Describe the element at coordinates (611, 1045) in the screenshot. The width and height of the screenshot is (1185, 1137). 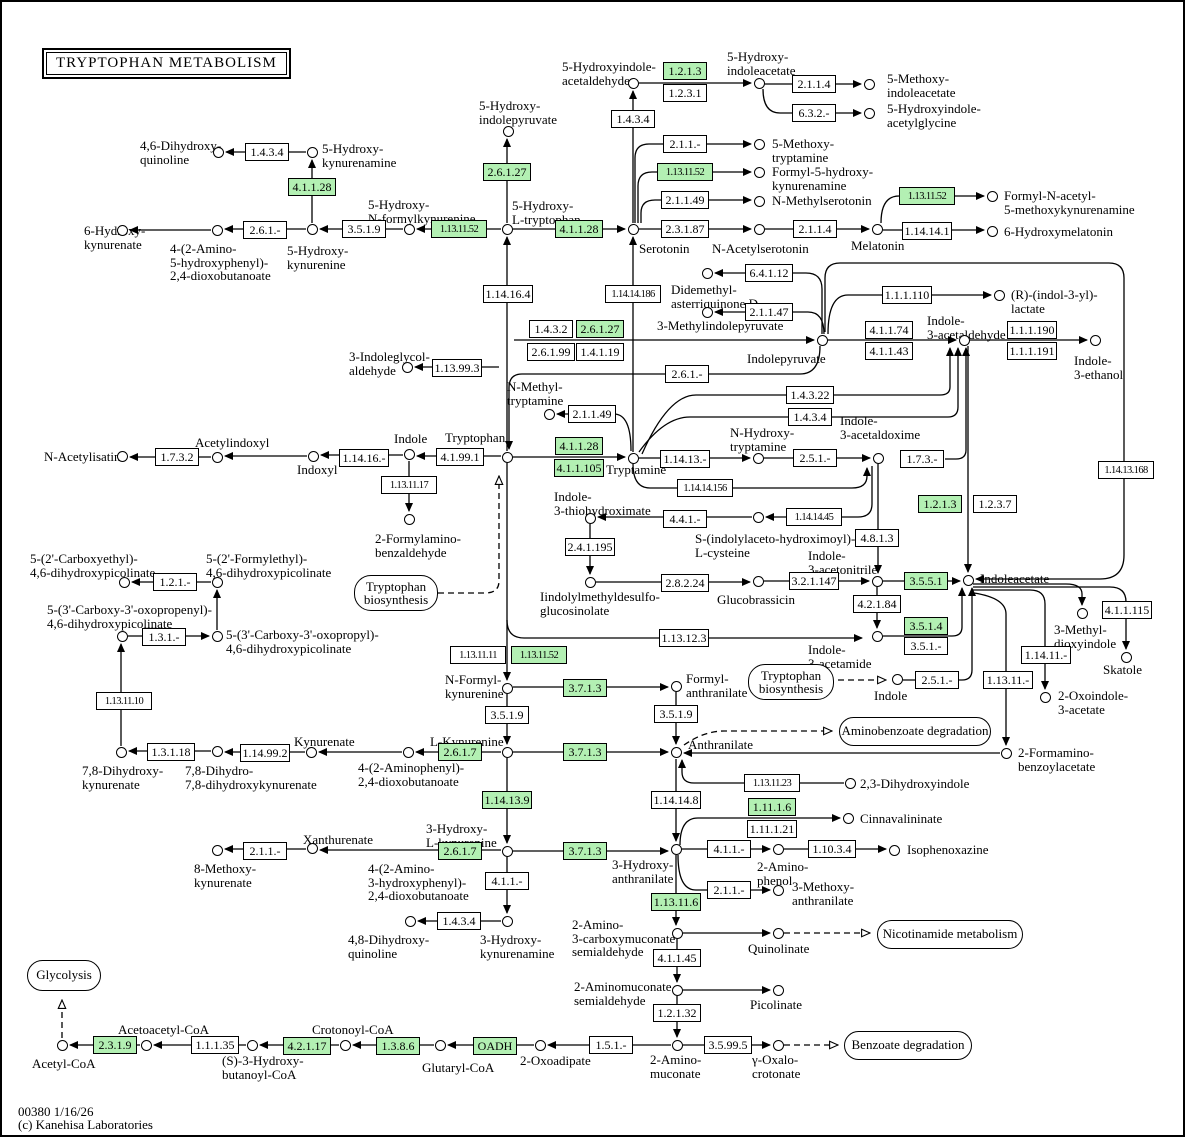
I see `enzyme-box: 1.5.1.-` at that location.